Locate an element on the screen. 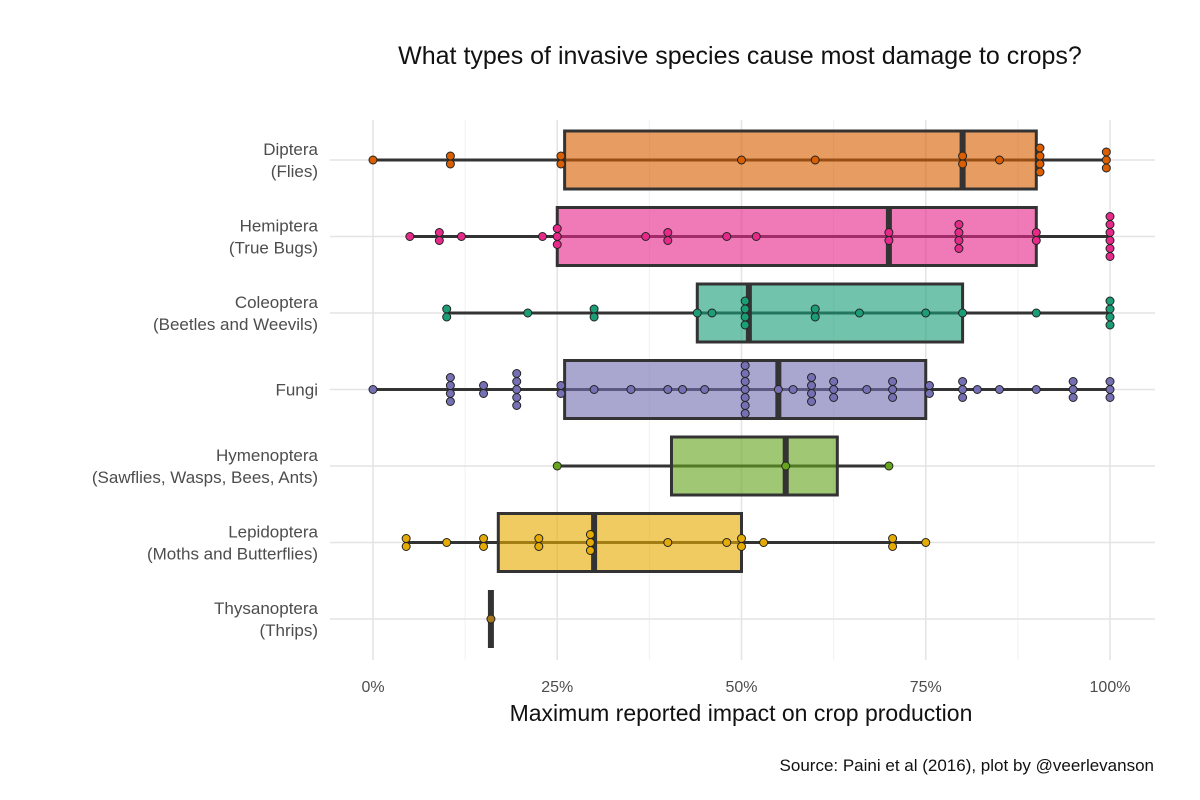 The height and width of the screenshot is (800, 1200). category-label-hymenoptera: Hymenoptera is located at coordinates (267, 455).